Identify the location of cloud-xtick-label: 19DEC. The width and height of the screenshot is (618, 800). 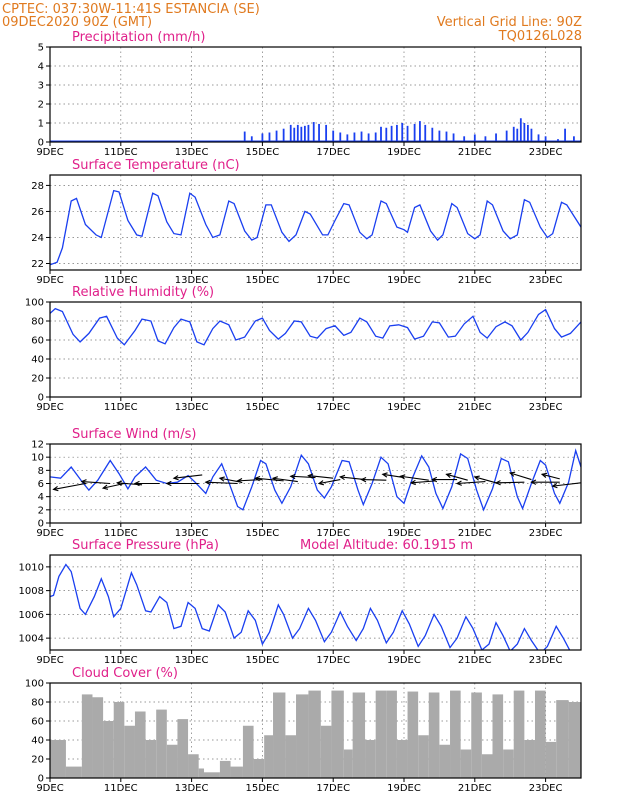
(404, 788).